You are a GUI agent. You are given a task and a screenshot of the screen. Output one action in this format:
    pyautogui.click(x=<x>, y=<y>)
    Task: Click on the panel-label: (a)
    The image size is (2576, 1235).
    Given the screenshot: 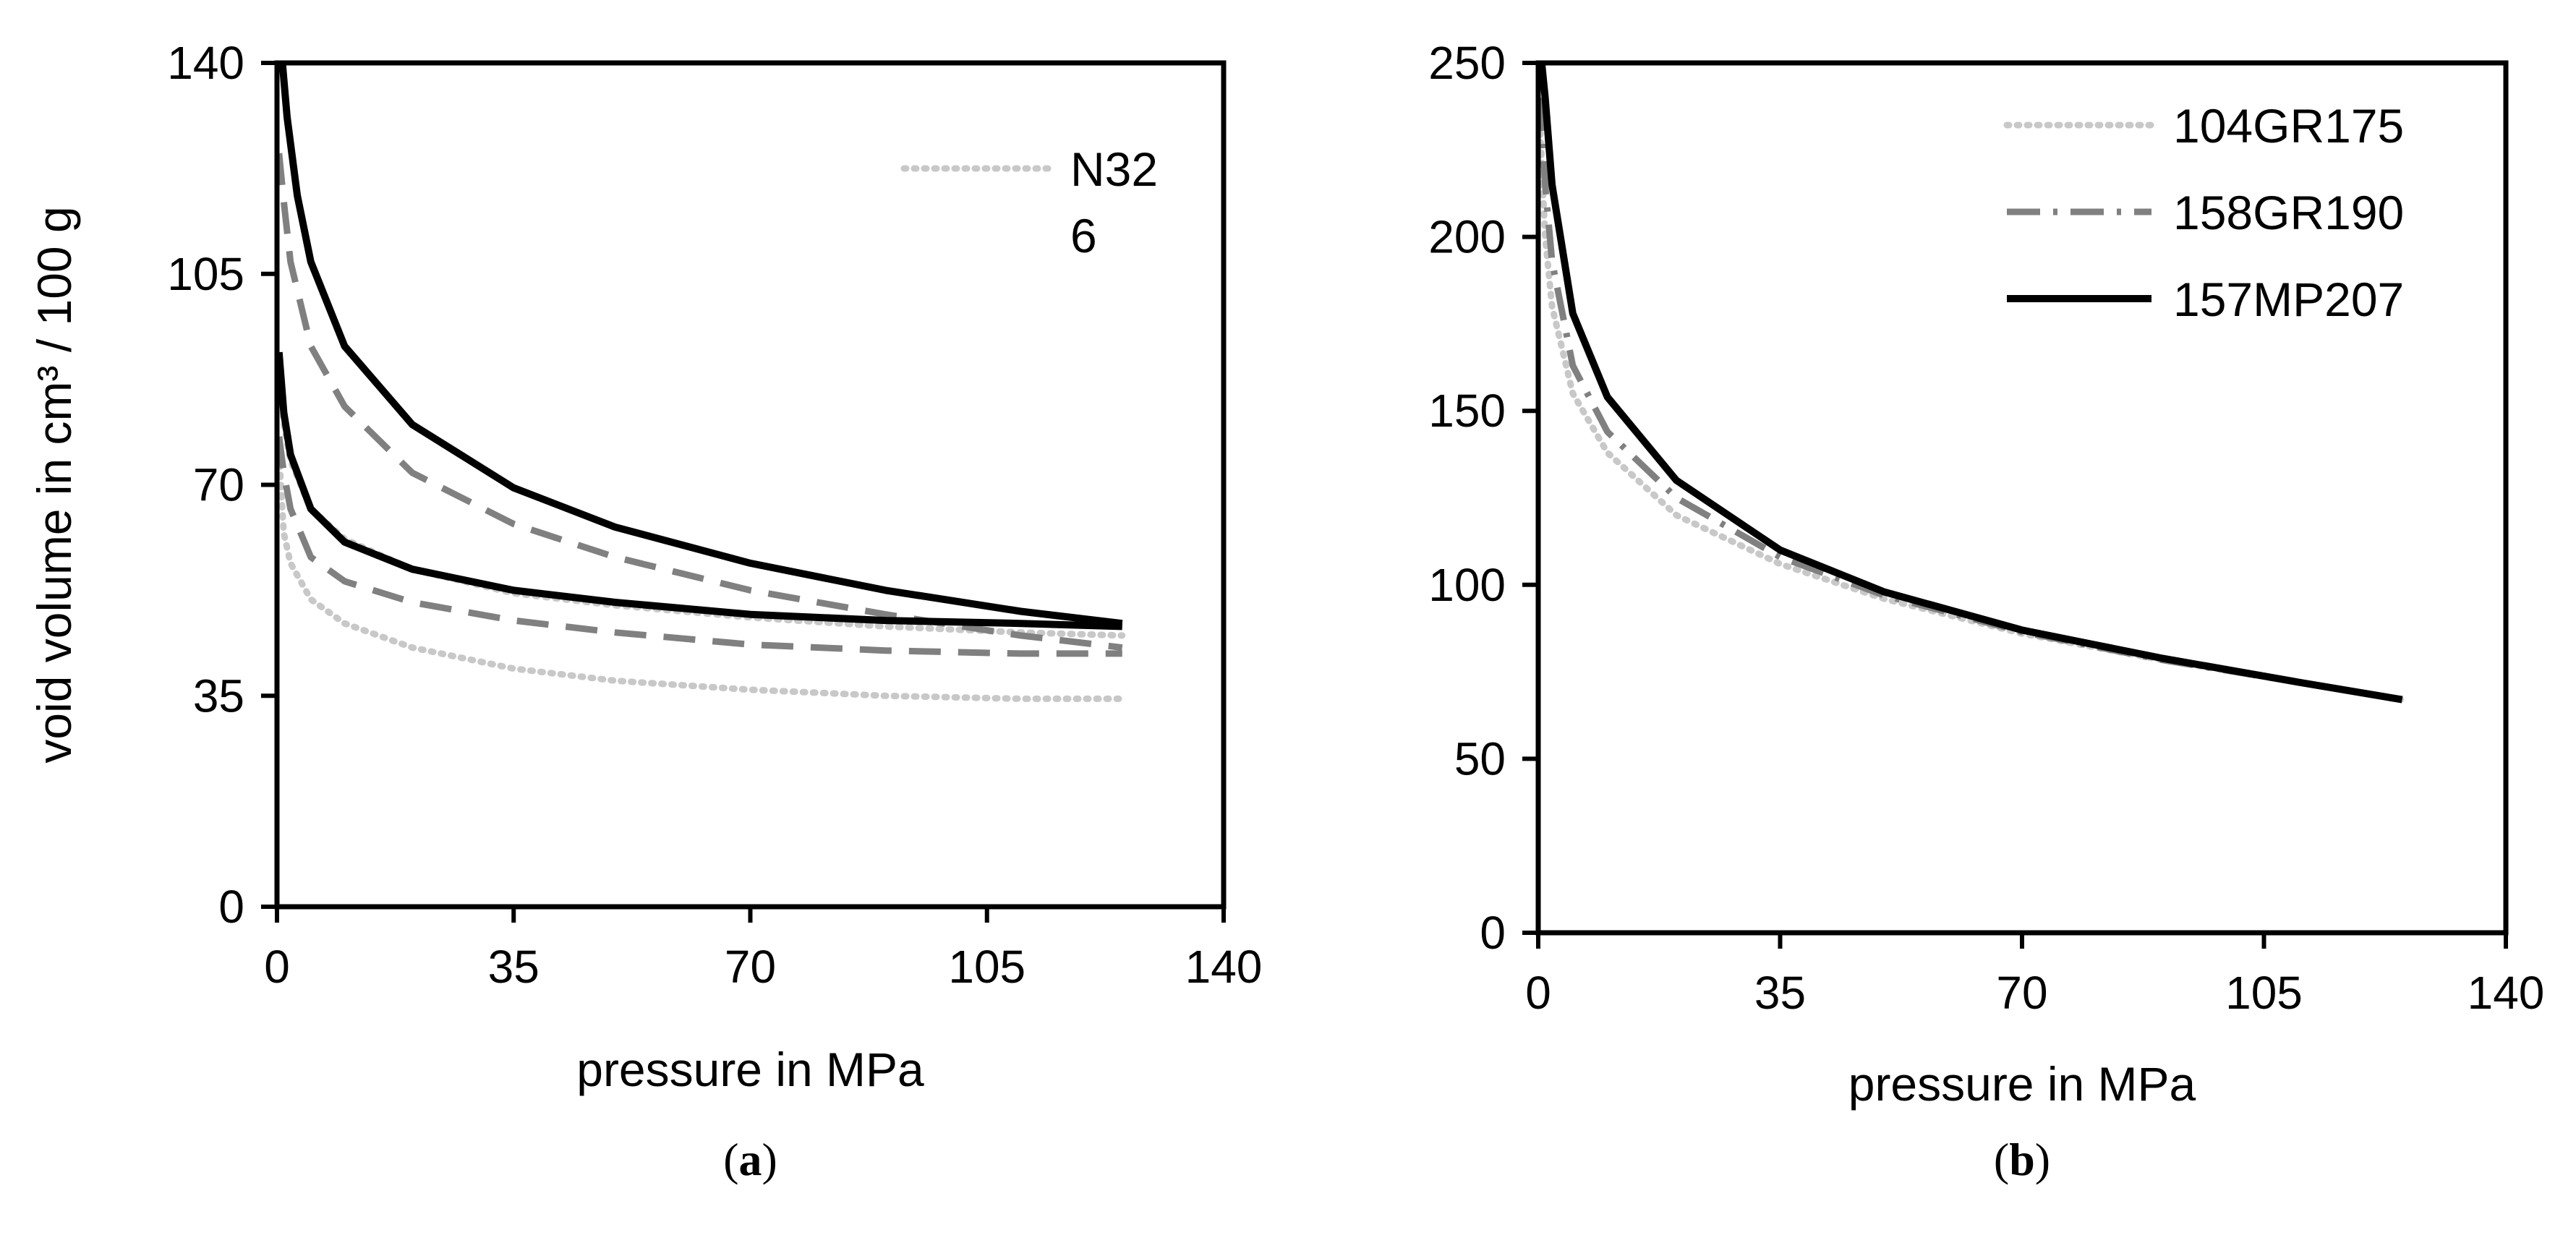 What is the action you would take?
    pyautogui.click(x=750, y=1159)
    